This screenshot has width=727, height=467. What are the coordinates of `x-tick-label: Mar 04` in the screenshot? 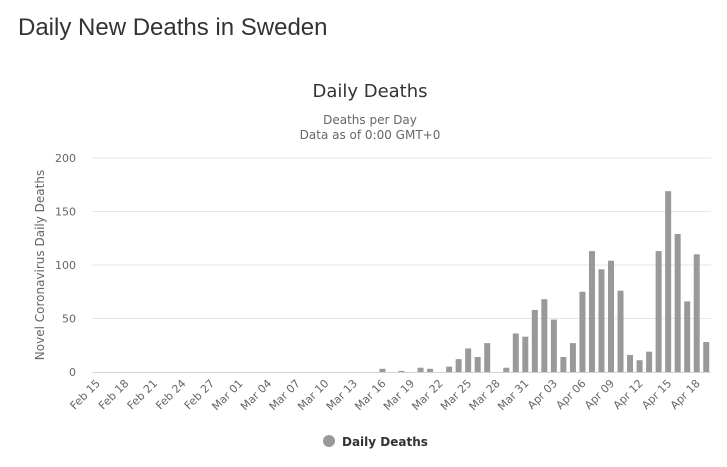 It's located at (256, 395).